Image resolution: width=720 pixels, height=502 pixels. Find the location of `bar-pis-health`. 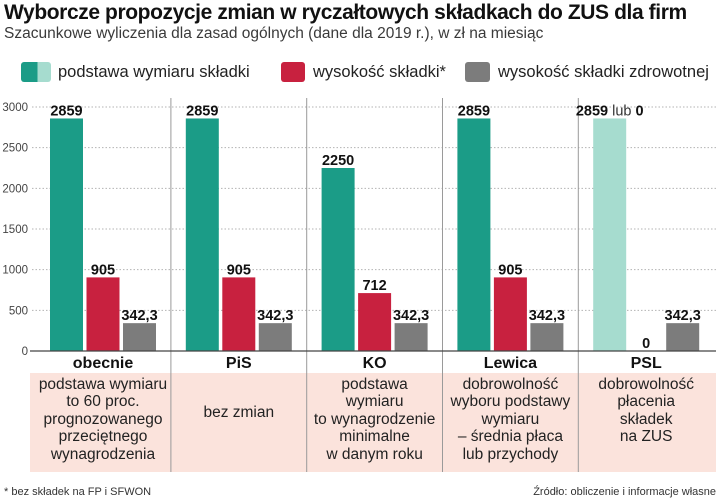

bar-pis-health is located at coordinates (275, 337).